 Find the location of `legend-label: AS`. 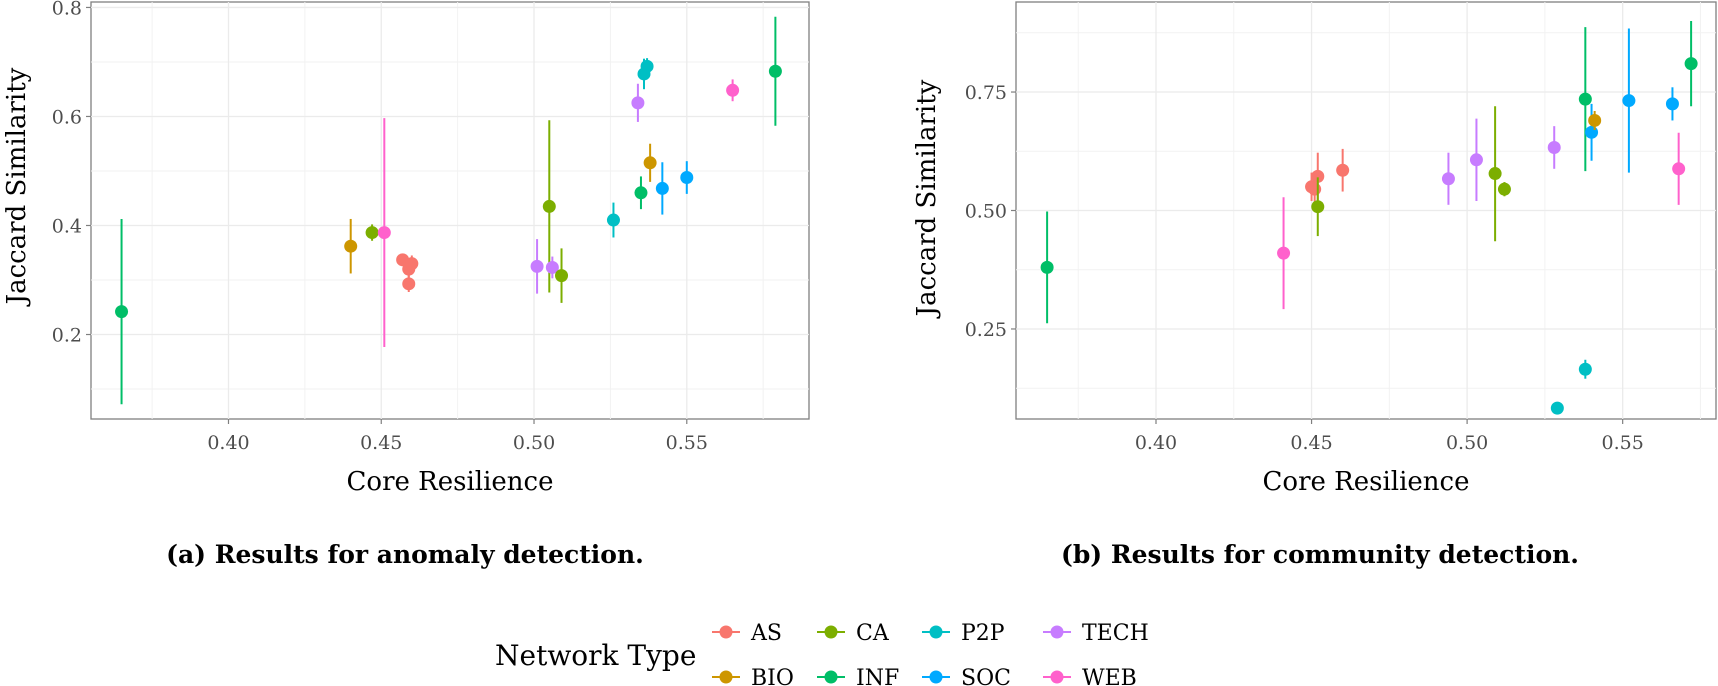

legend-label: AS is located at coordinates (766, 633).